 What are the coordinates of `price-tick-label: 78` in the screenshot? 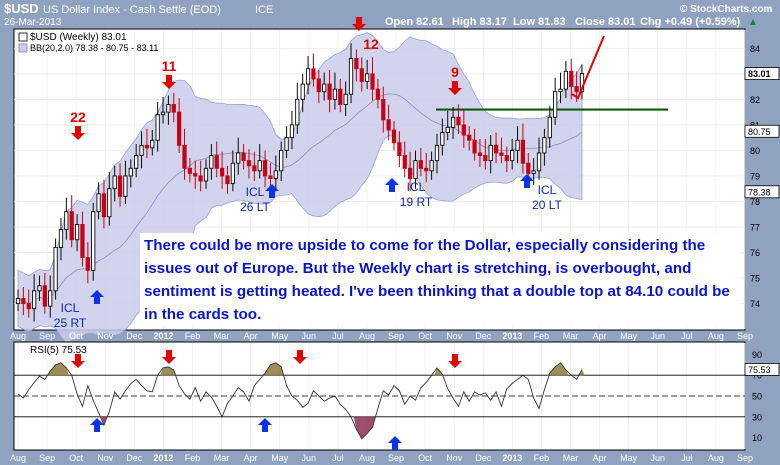 It's located at (755, 202).